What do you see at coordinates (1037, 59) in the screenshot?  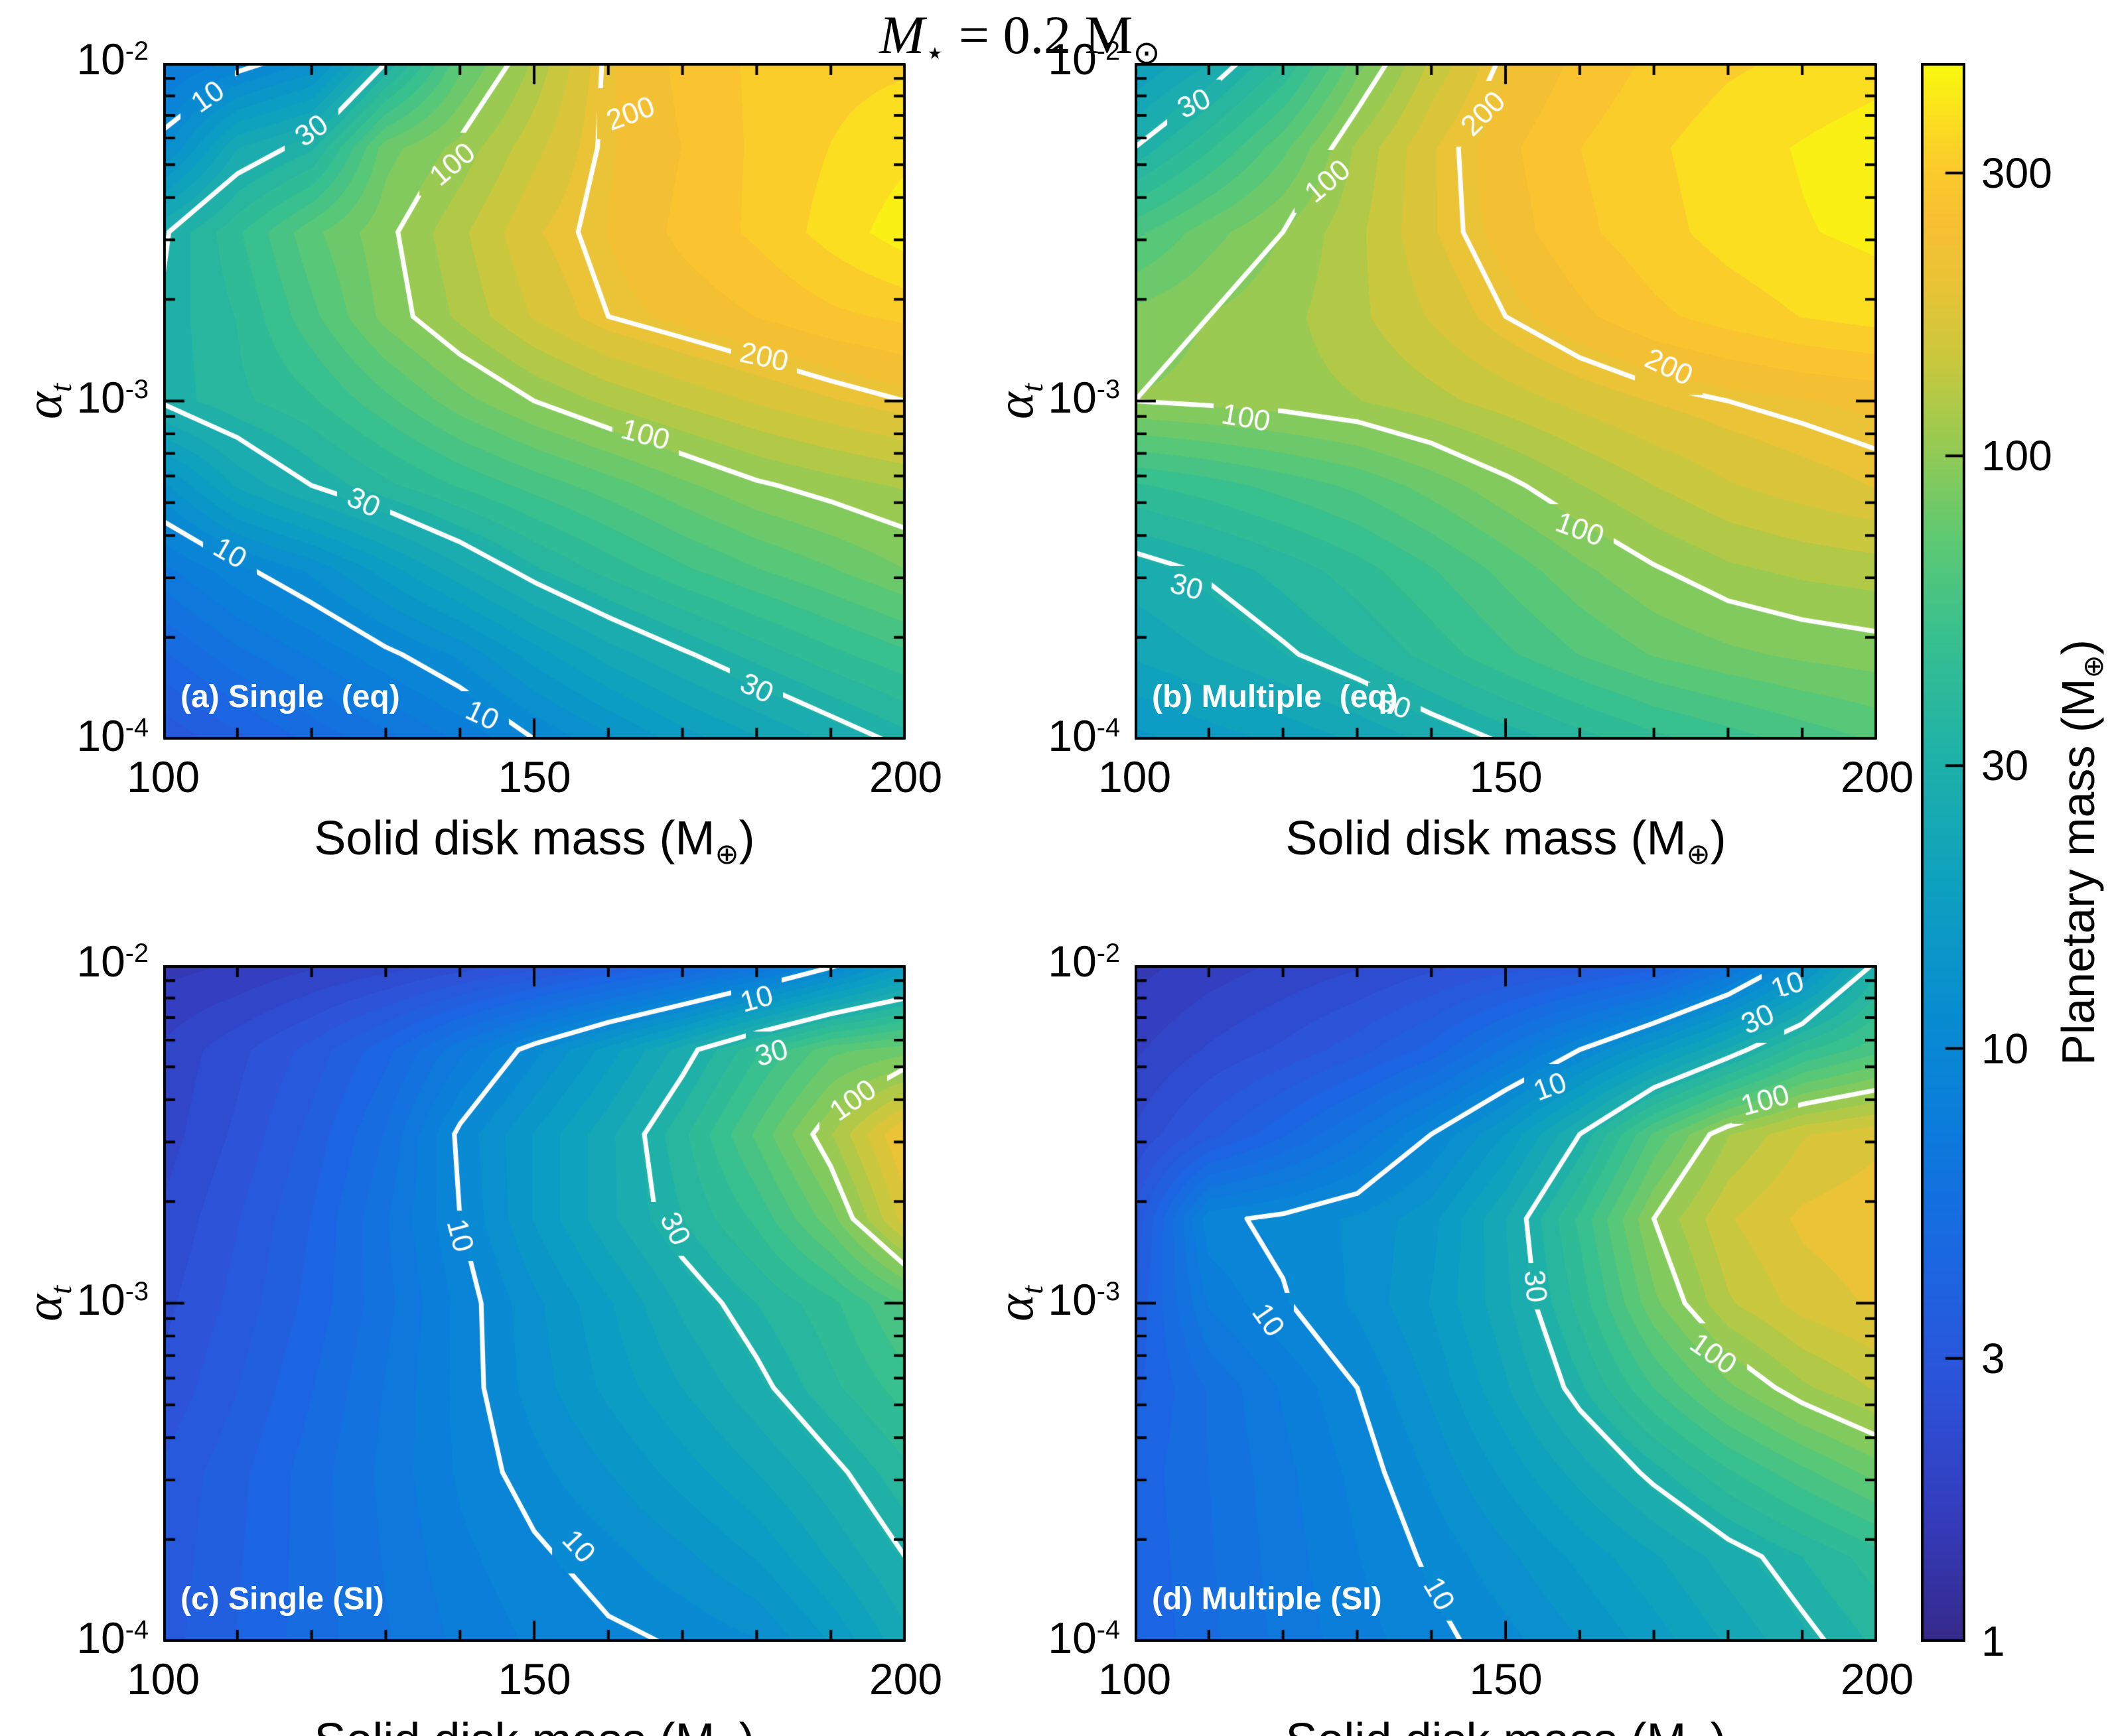 I see `panel-b-y-tick-10e-2: 10-2` at bounding box center [1037, 59].